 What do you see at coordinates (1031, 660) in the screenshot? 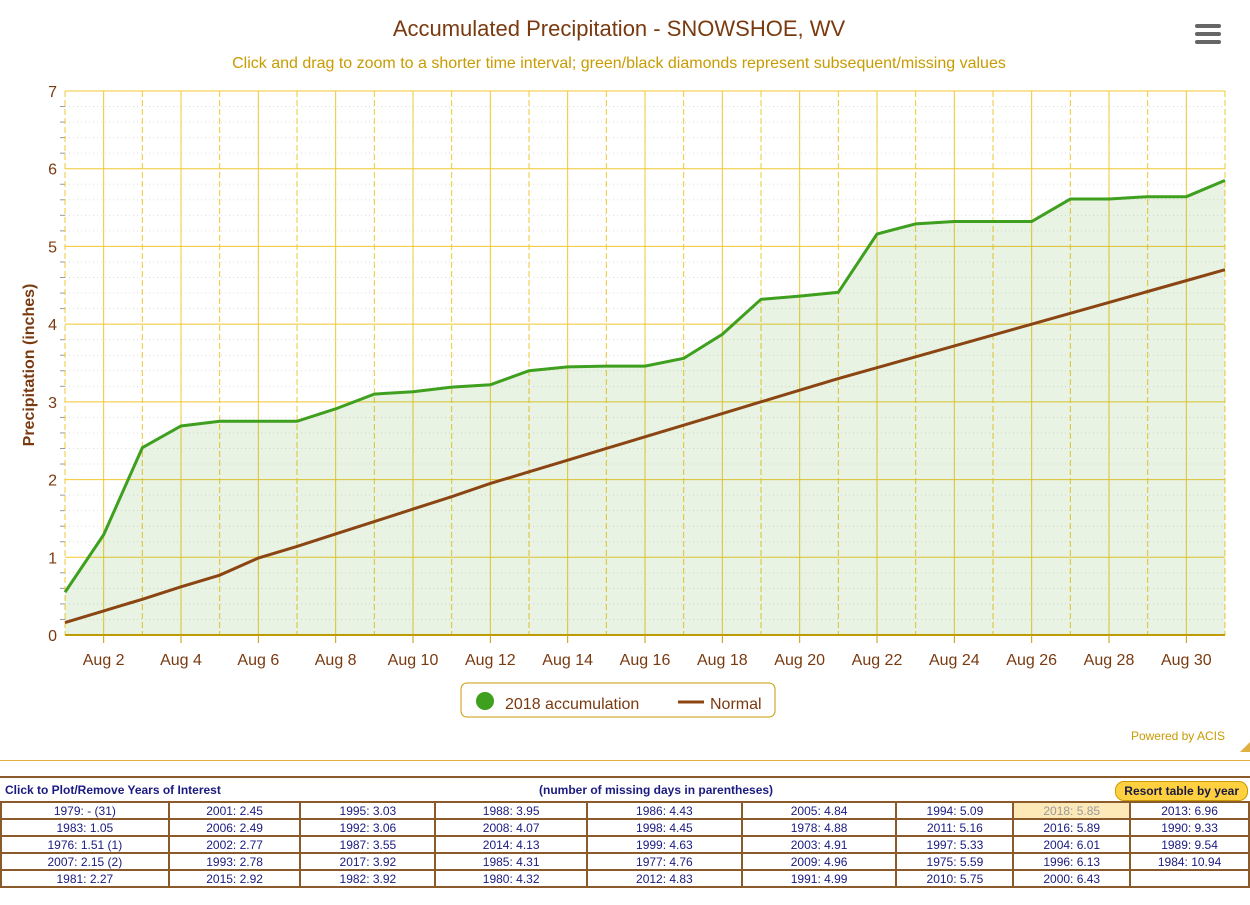
I see `x-tick-label: Aug 26` at bounding box center [1031, 660].